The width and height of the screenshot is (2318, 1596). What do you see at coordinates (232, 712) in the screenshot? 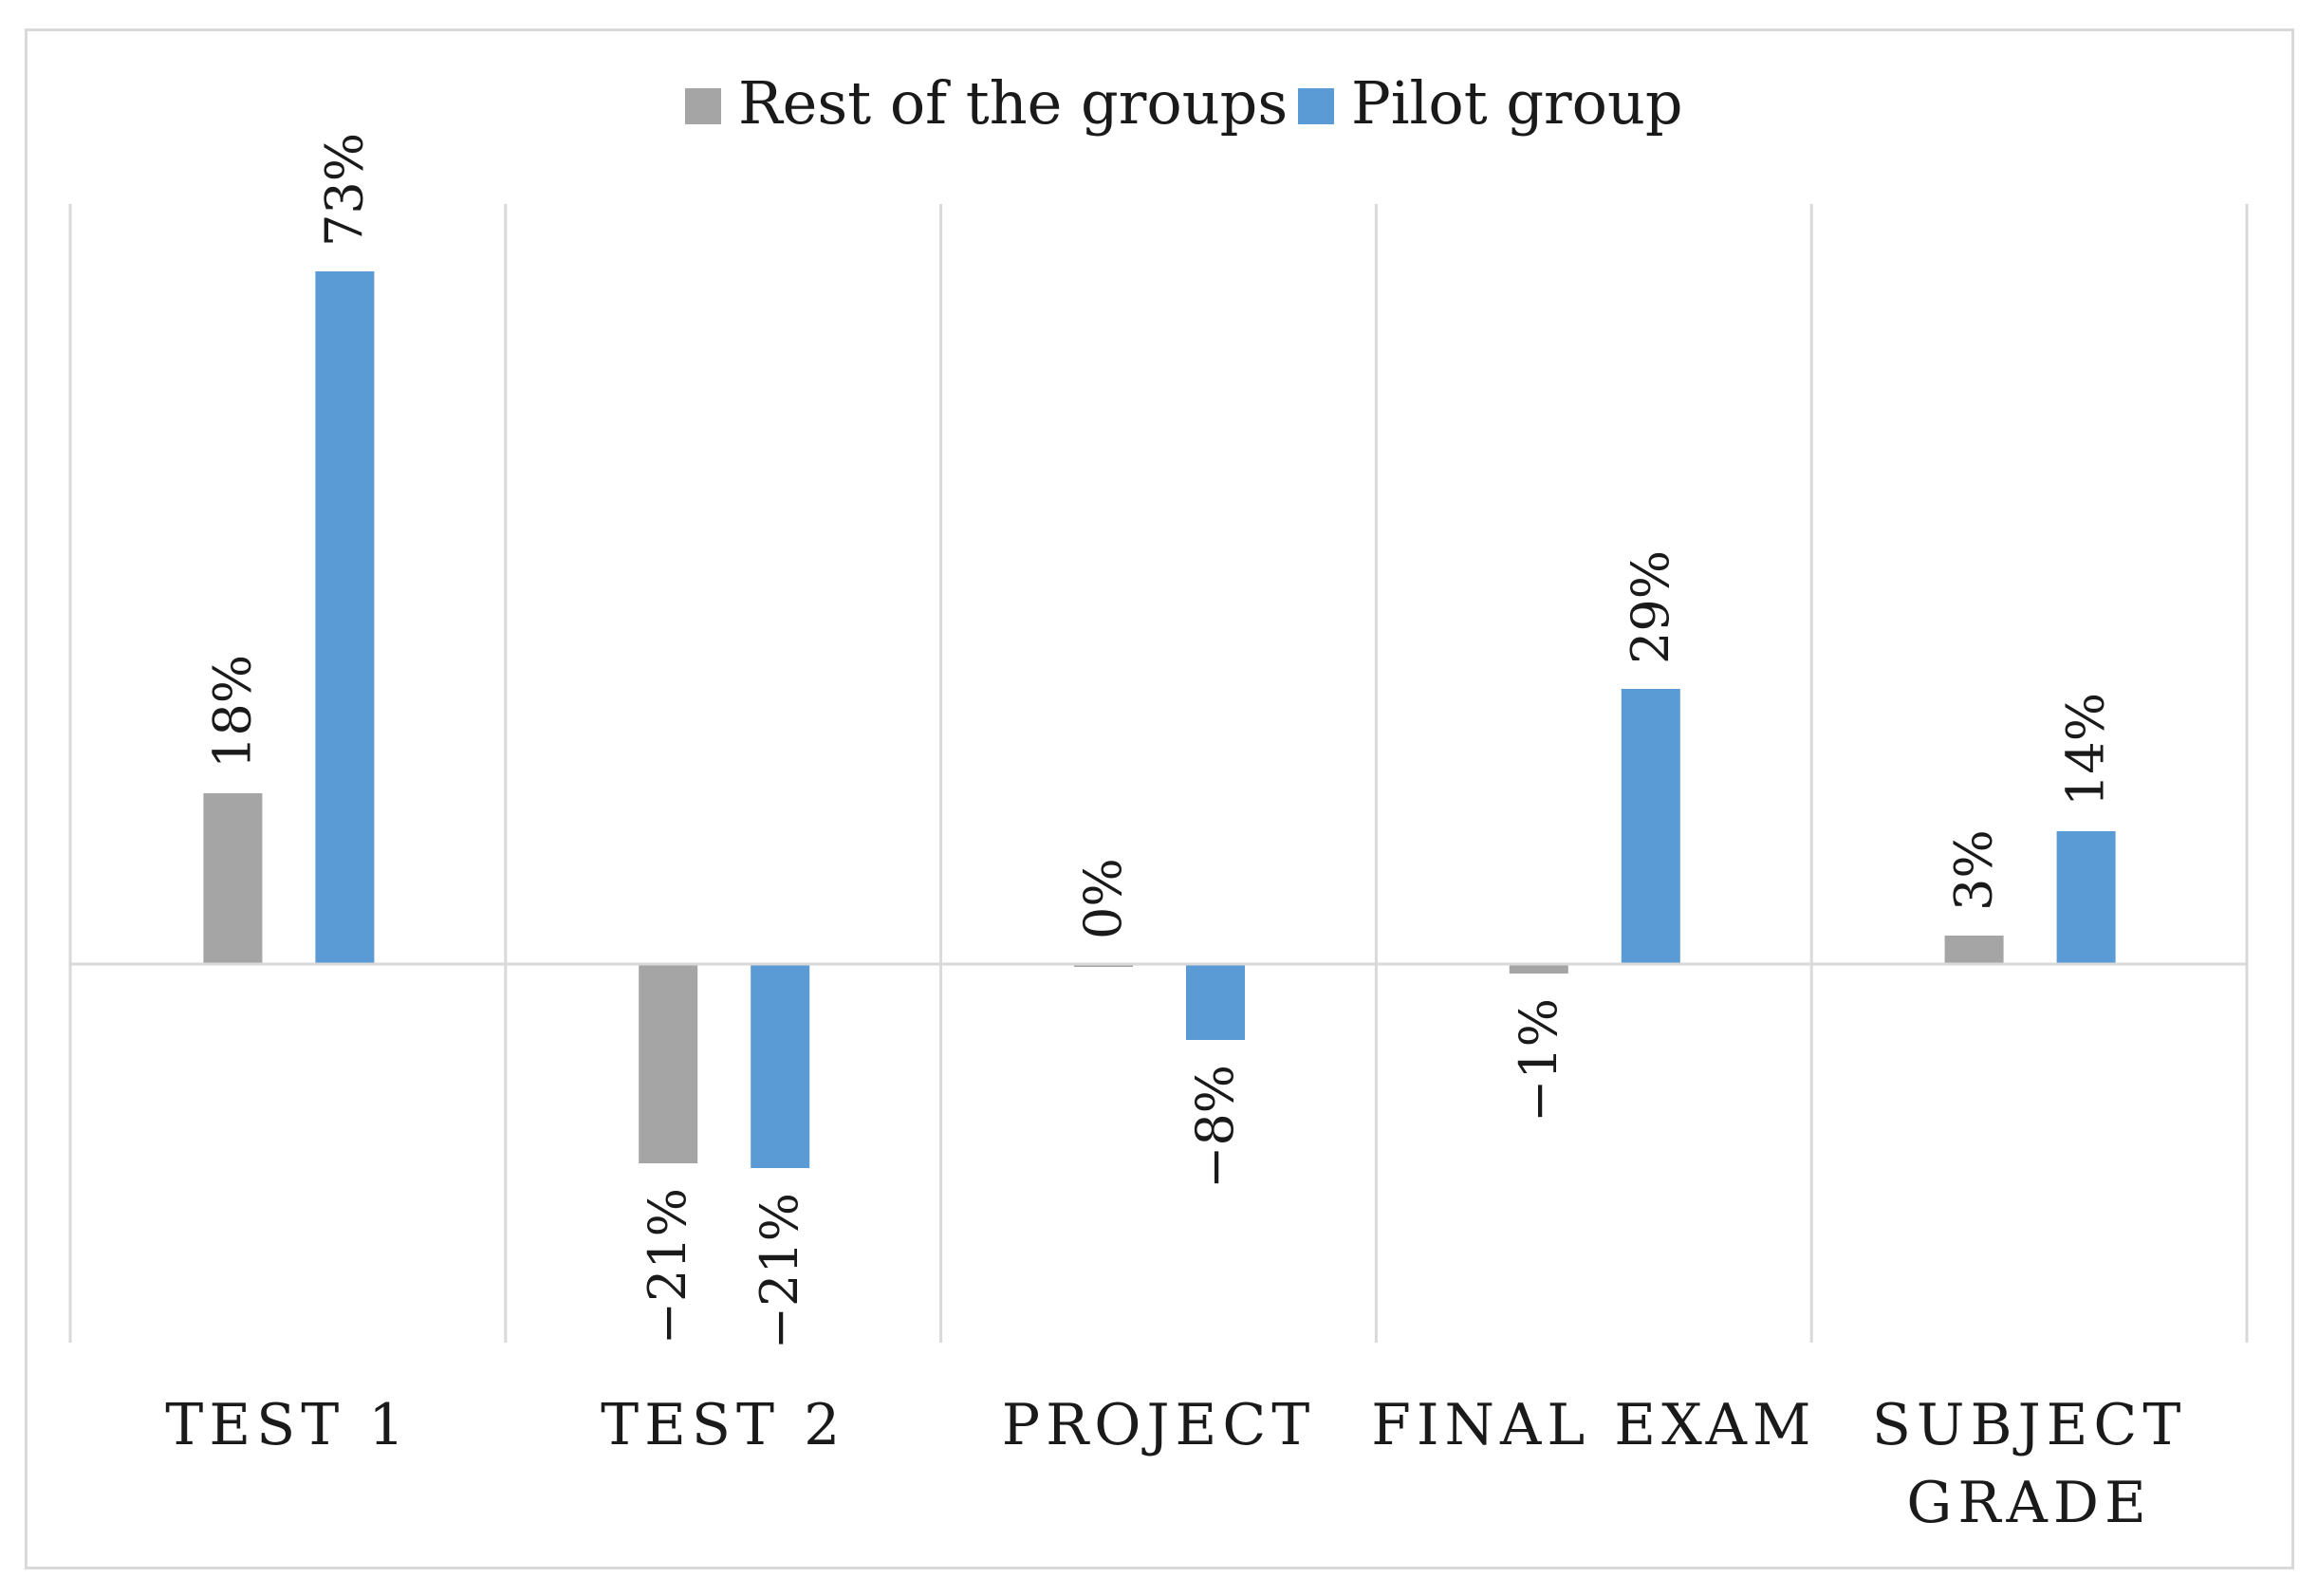
I see `data-label: 18%` at bounding box center [232, 712].